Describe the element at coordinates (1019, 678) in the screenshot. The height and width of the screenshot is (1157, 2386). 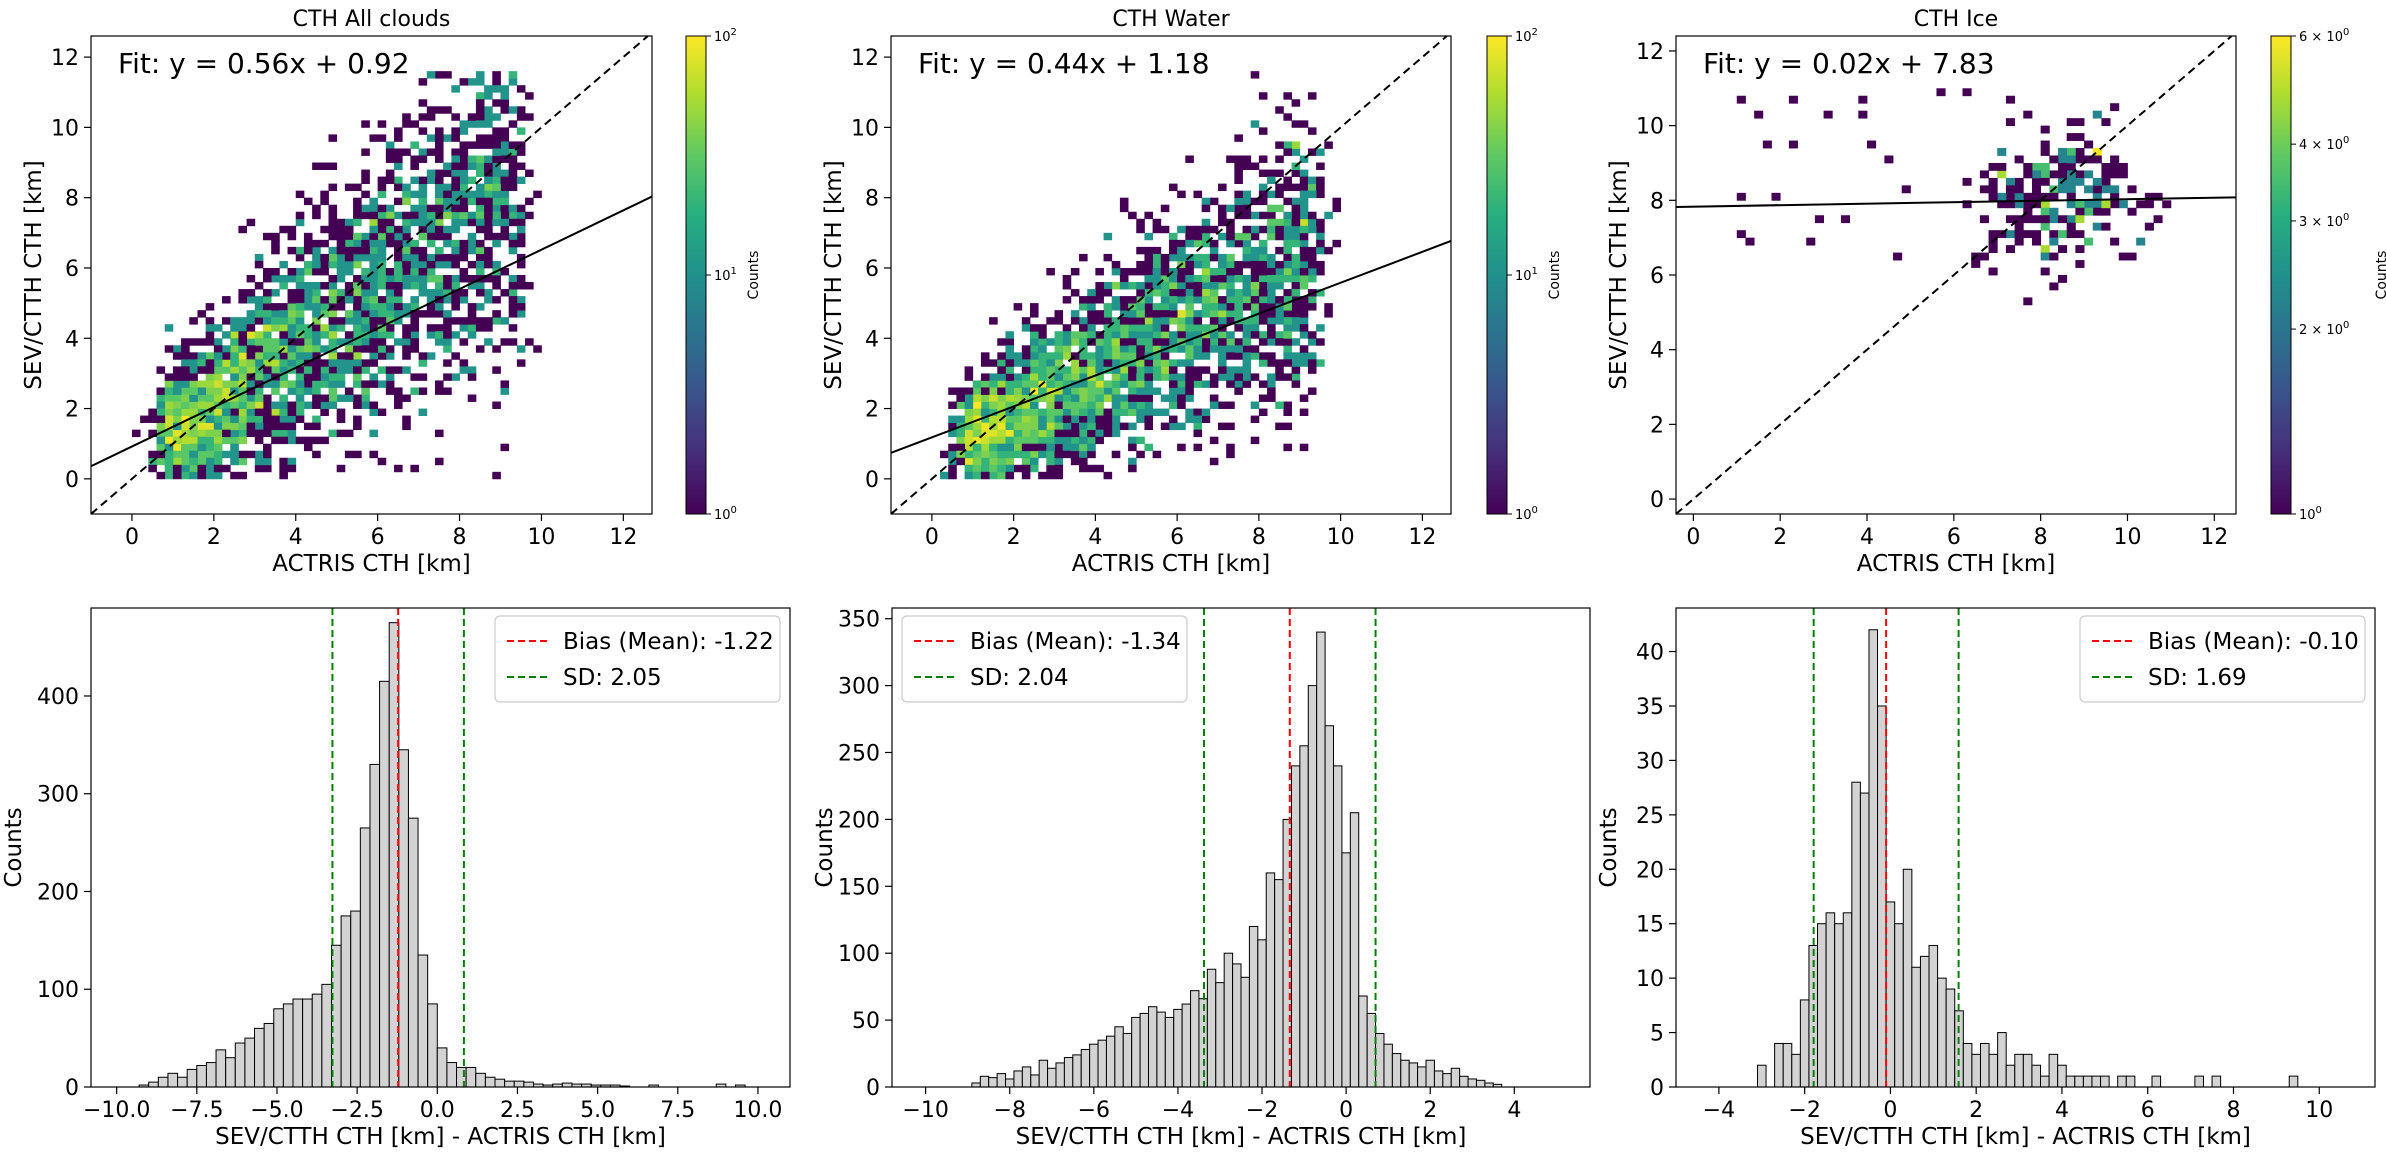
I see `legend-label: SD: 2.04` at that location.